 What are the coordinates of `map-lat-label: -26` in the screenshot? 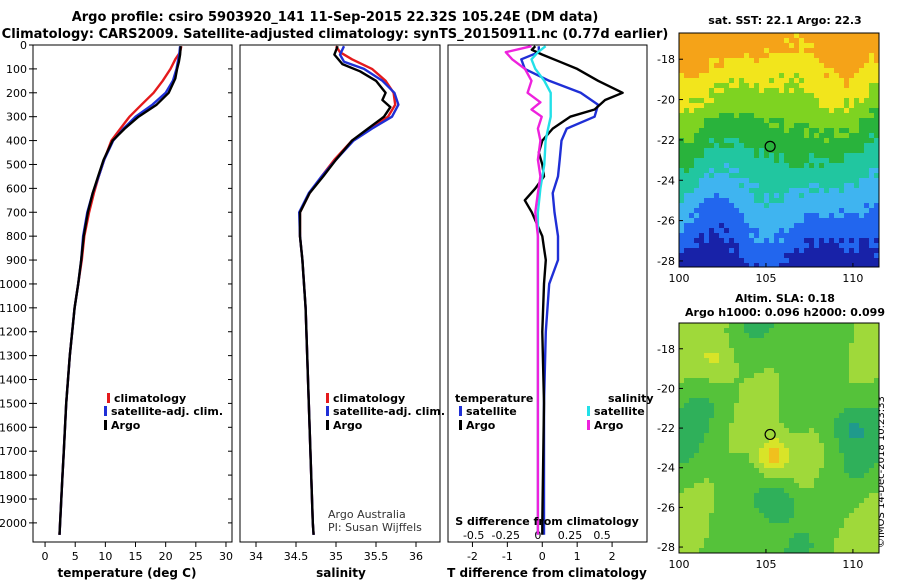 It's located at (666, 221).